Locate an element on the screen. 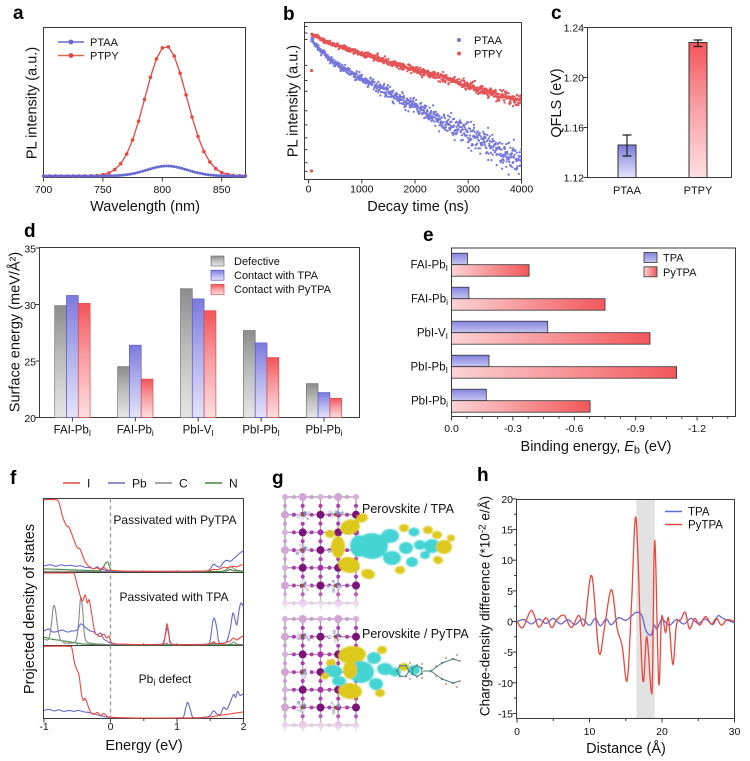 The width and height of the screenshot is (750, 761). svg-text: 5 is located at coordinates (510, 592).